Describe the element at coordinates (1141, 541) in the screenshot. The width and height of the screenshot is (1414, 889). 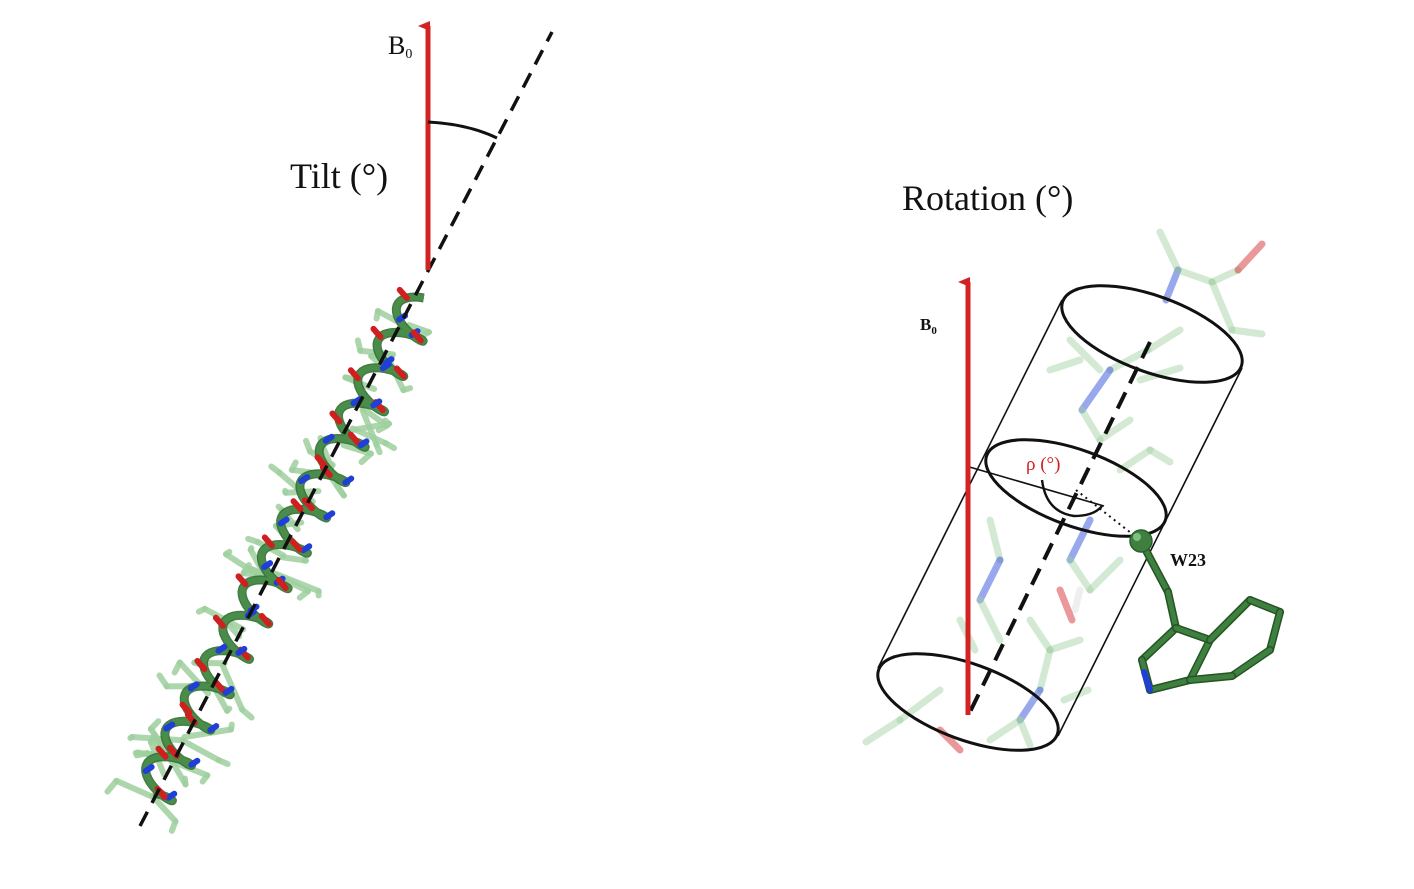
I see `w23-alpha-carbon` at that location.